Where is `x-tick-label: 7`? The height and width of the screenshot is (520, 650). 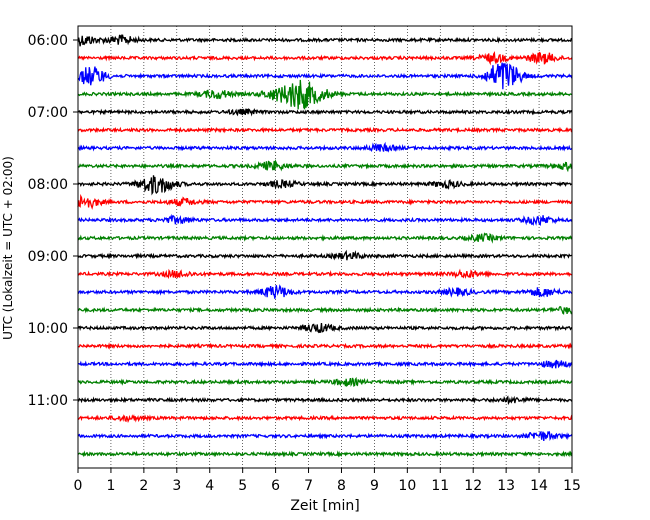
x-tick-label: 7 is located at coordinates (308, 486).